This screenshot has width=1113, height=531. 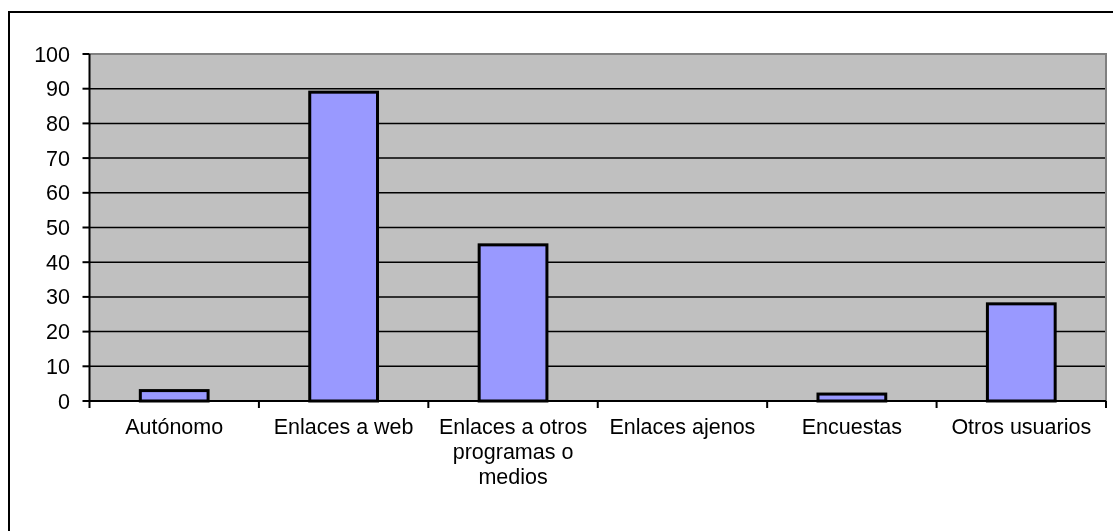 What do you see at coordinates (1021, 427) in the screenshot?
I see `x-tick-label: Otros usuarios` at bounding box center [1021, 427].